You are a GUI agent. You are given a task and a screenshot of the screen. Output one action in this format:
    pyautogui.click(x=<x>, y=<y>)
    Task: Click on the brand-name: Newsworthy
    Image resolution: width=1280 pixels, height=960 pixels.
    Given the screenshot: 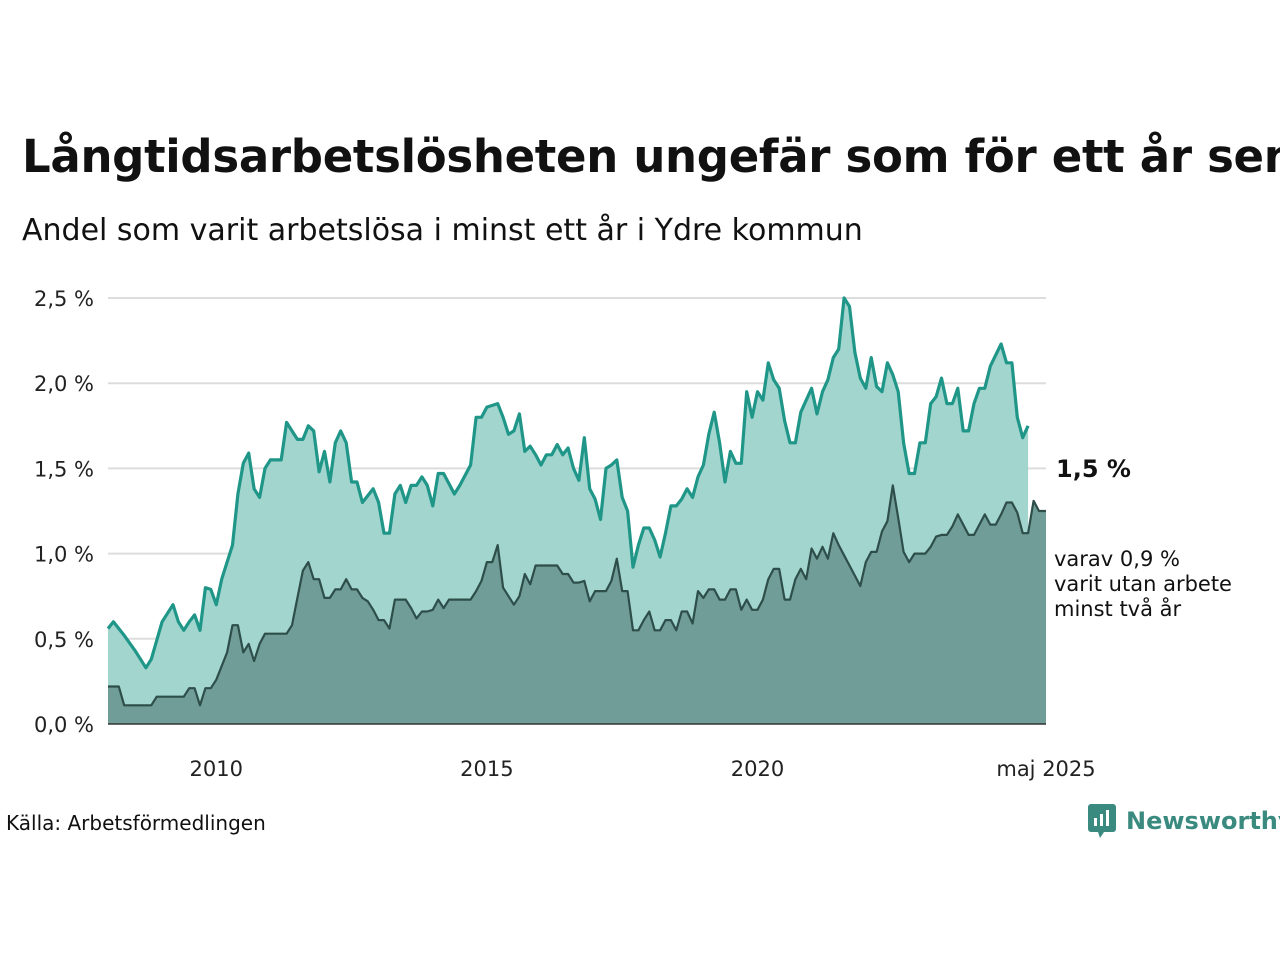 What is the action you would take?
    pyautogui.click(x=1203, y=821)
    